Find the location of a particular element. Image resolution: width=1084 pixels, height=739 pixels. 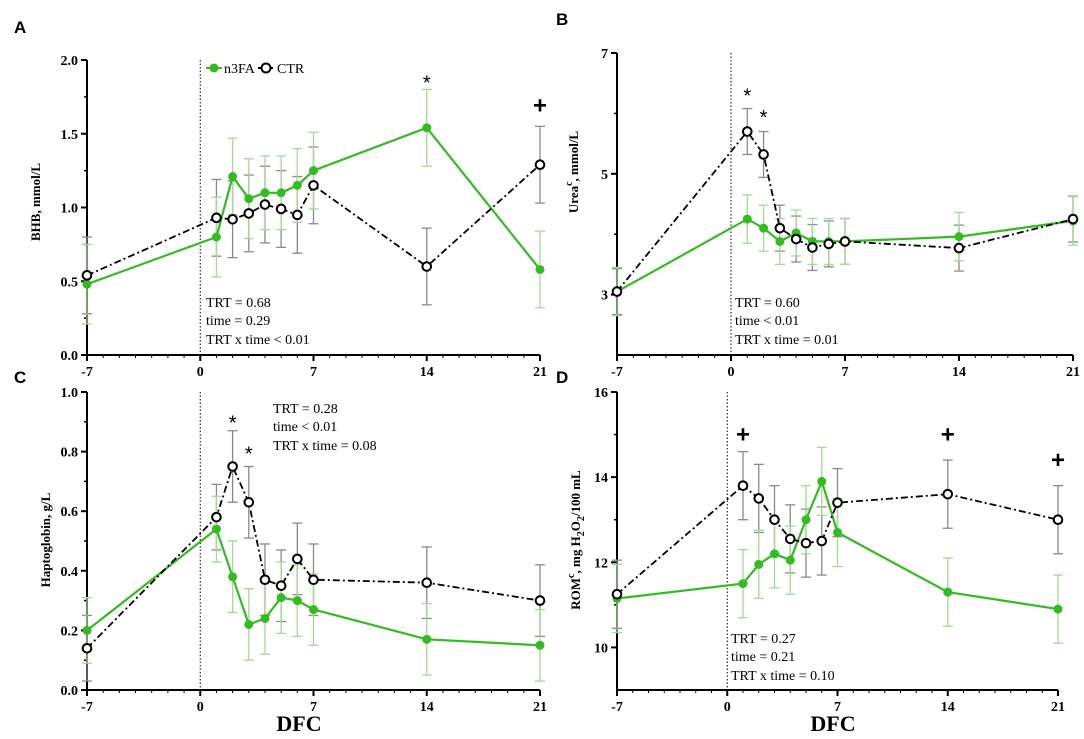

panel-C-n3fa-line is located at coordinates (313, 587).